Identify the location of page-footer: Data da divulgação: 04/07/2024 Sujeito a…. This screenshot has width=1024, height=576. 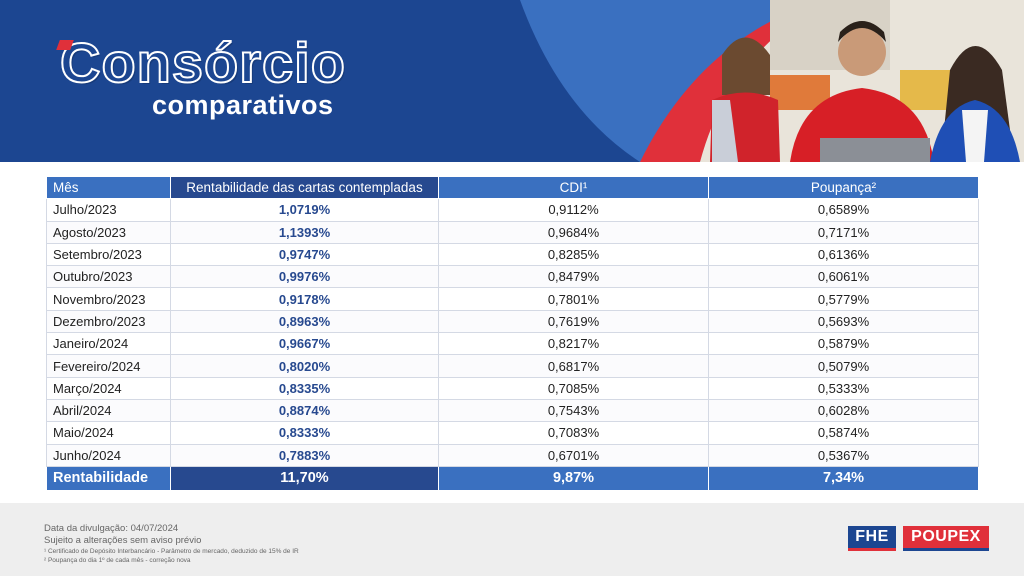
(512, 539).